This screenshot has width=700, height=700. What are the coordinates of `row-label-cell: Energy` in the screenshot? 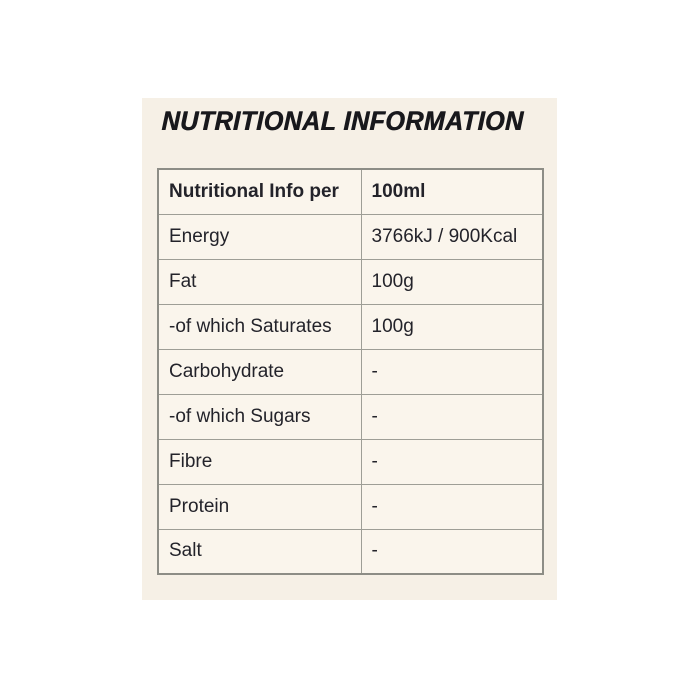 It's located at (259, 236).